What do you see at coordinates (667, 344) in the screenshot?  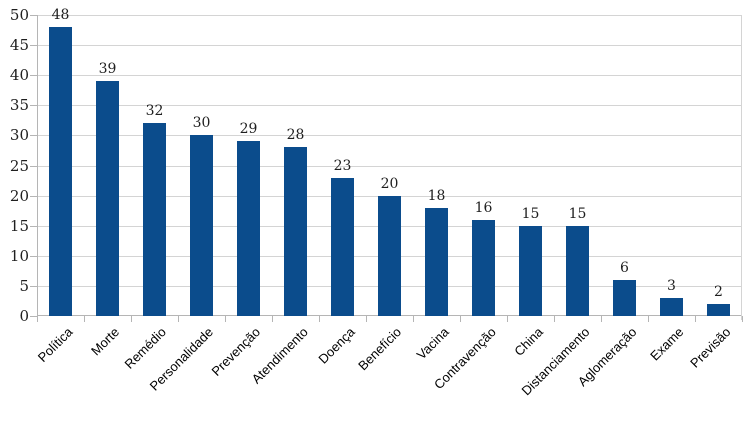 I see `x-axis-category-label: Exame` at bounding box center [667, 344].